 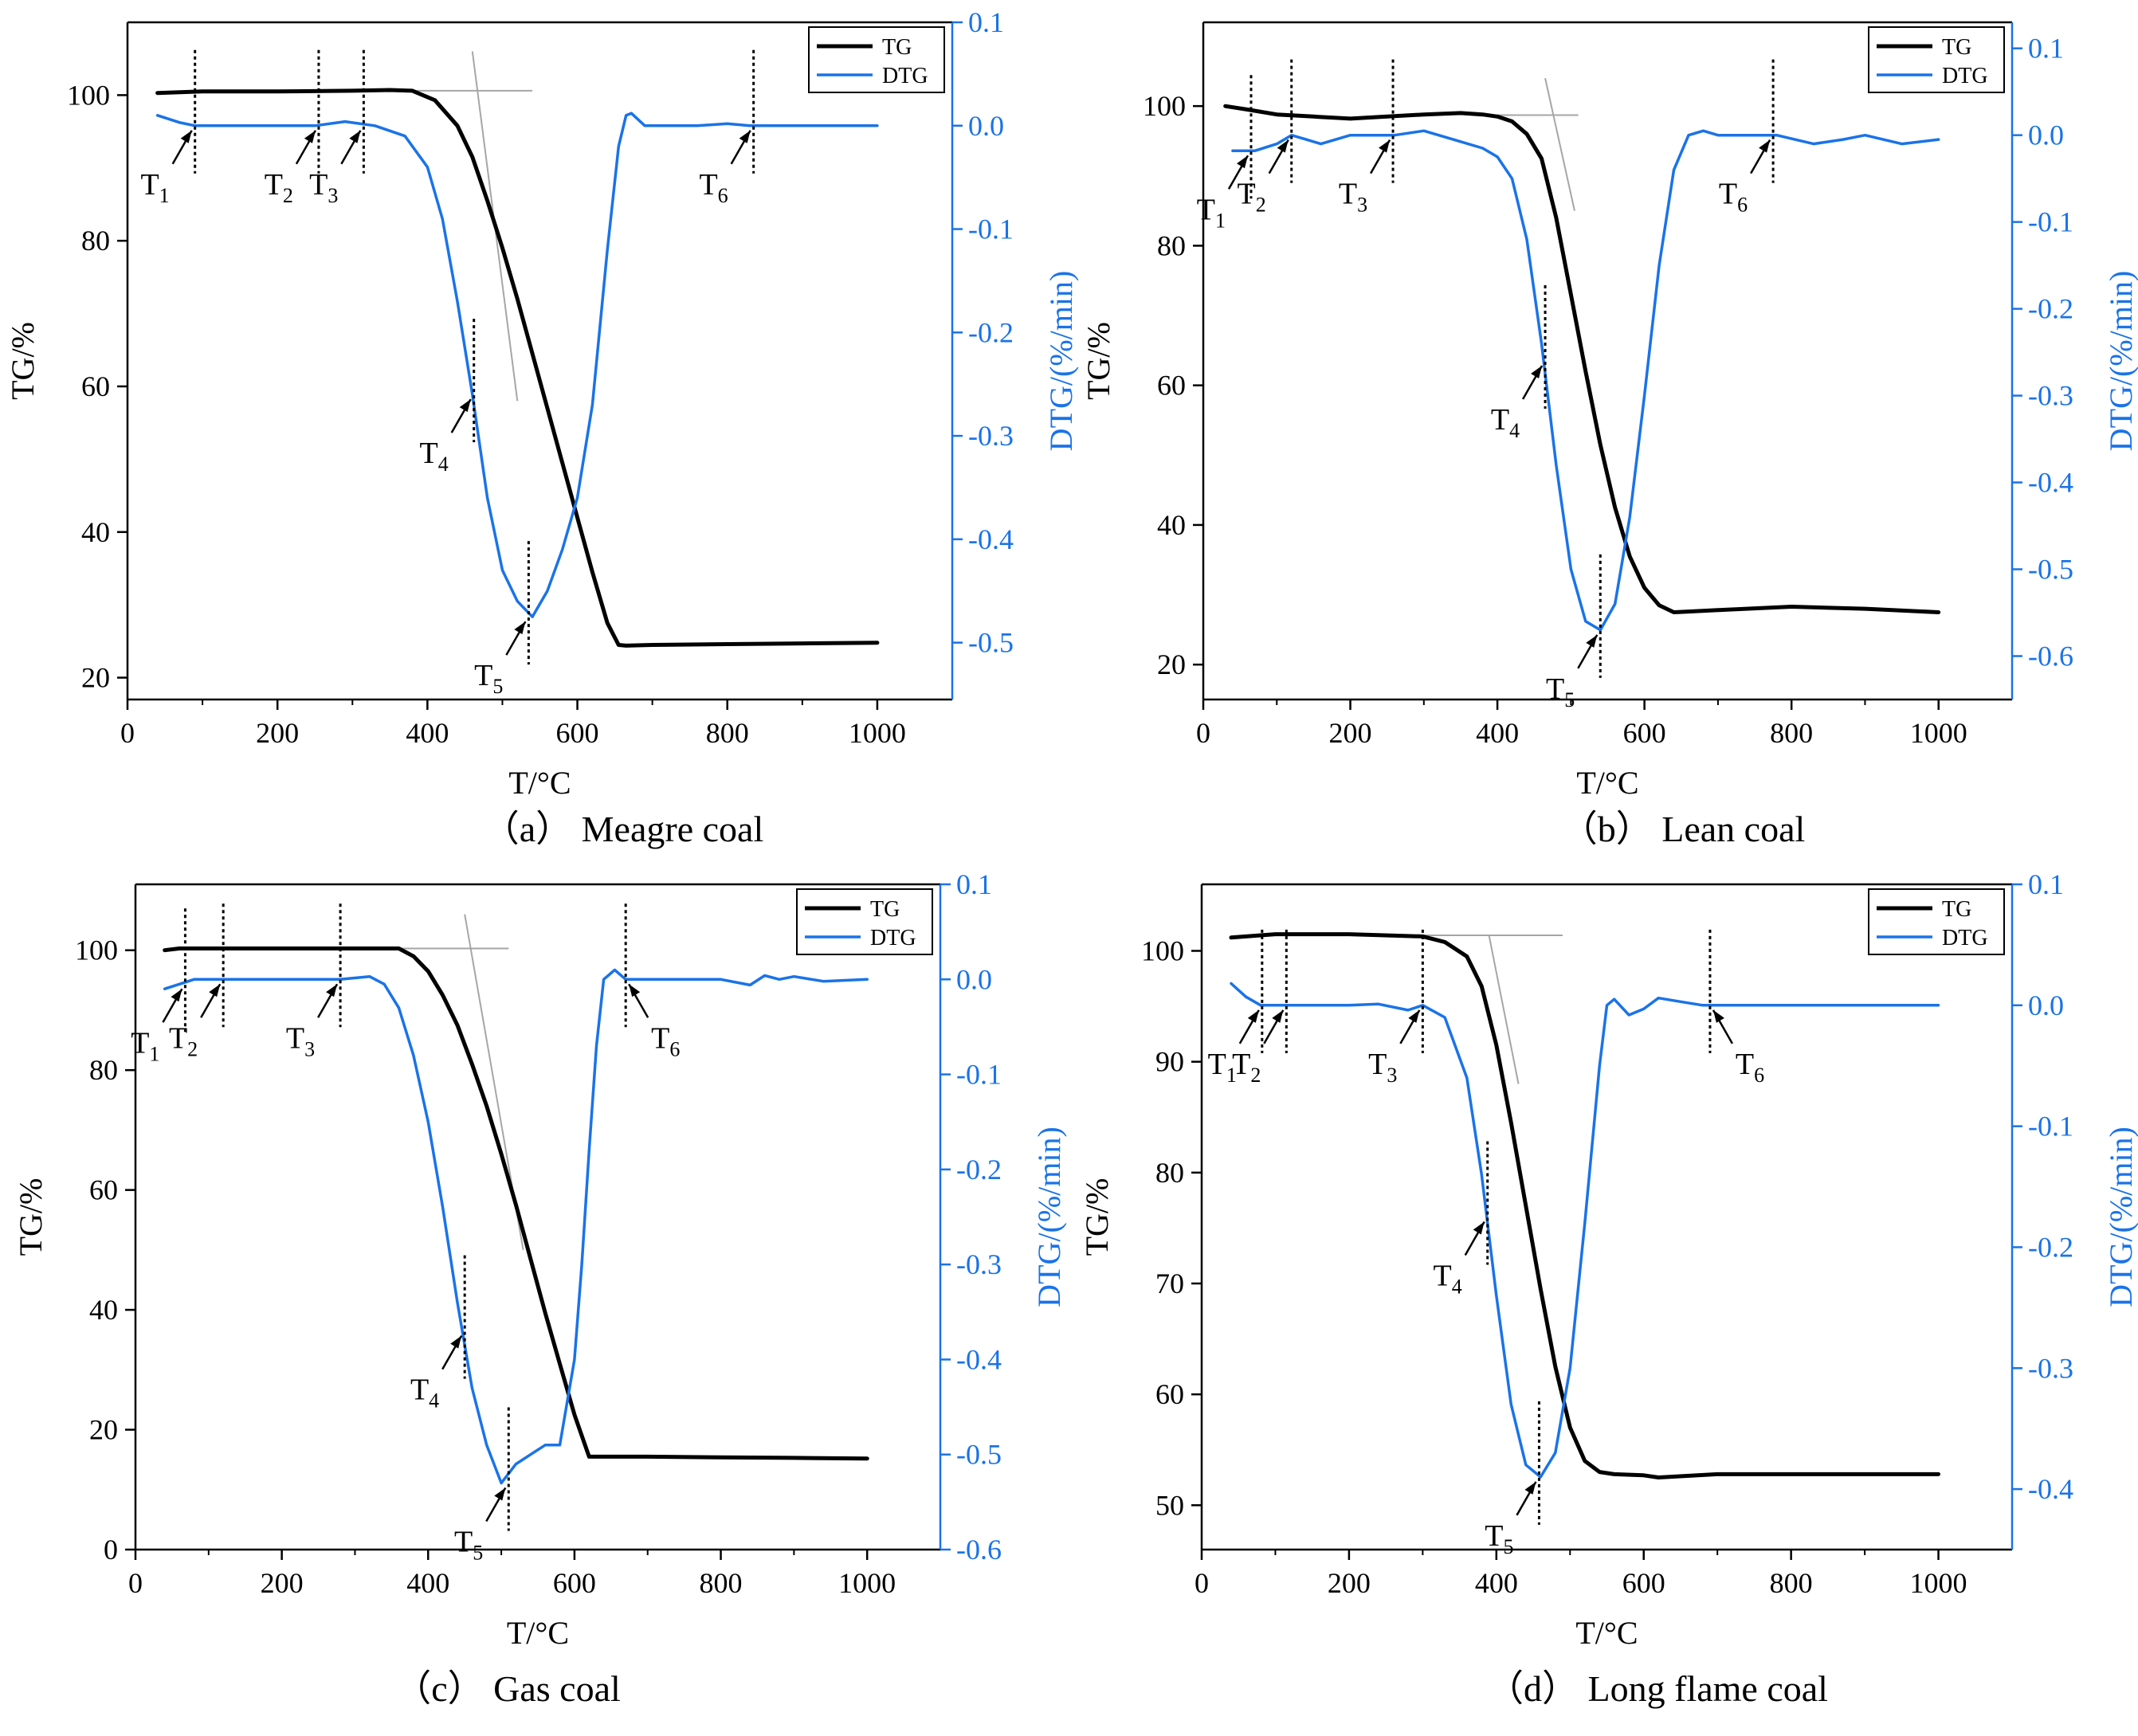 I want to click on y2-tick-label: -0.1, so click(x=979, y=1075).